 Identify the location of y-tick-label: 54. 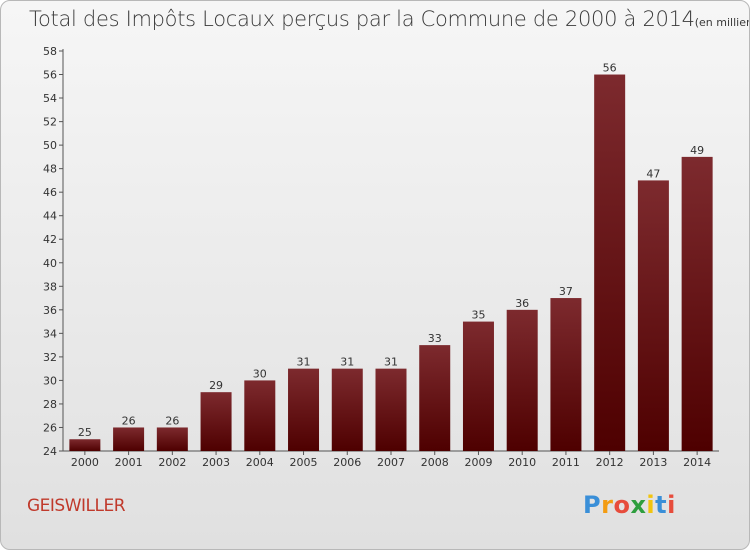
(50, 98).